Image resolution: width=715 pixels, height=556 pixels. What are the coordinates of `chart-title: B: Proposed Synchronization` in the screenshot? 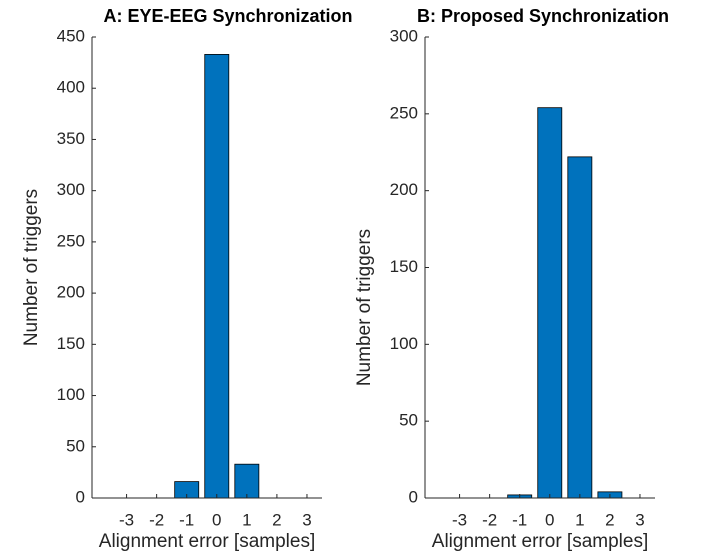 It's located at (543, 16).